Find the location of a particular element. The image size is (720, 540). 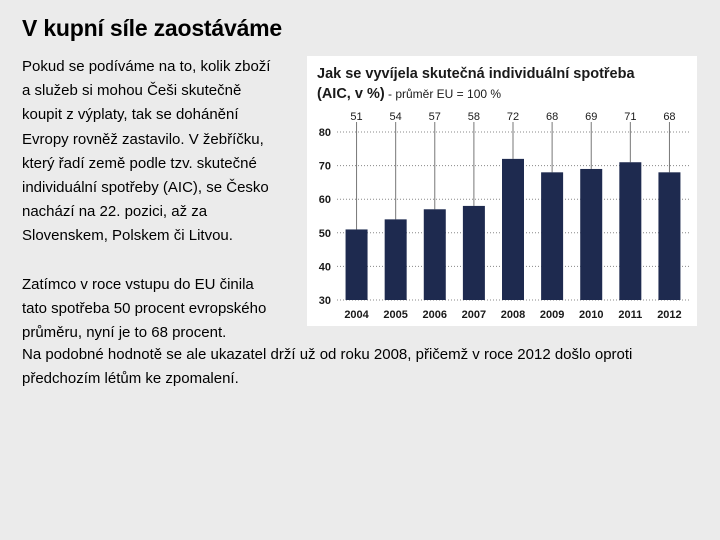

y-tick-label: 50 is located at coordinates (325, 234).